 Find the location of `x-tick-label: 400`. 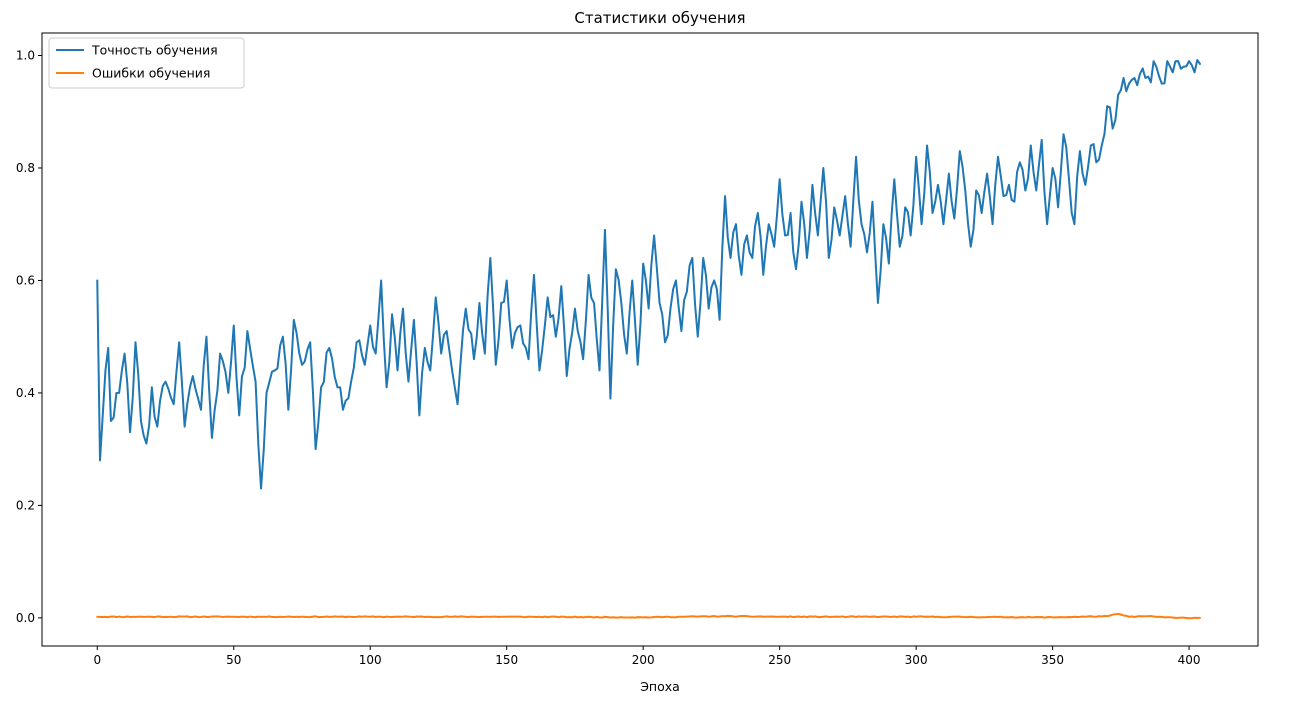

x-tick-label: 400 is located at coordinates (1189, 660).